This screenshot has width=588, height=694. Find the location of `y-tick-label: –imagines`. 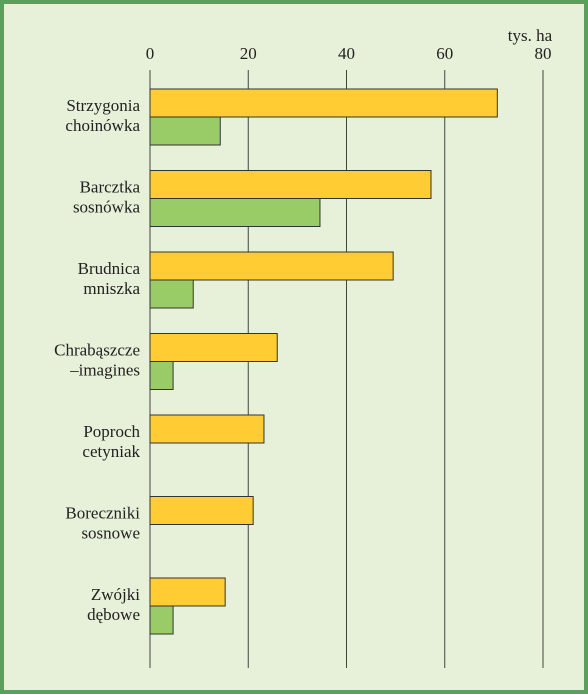

y-tick-label: –imagines is located at coordinates (104, 369).